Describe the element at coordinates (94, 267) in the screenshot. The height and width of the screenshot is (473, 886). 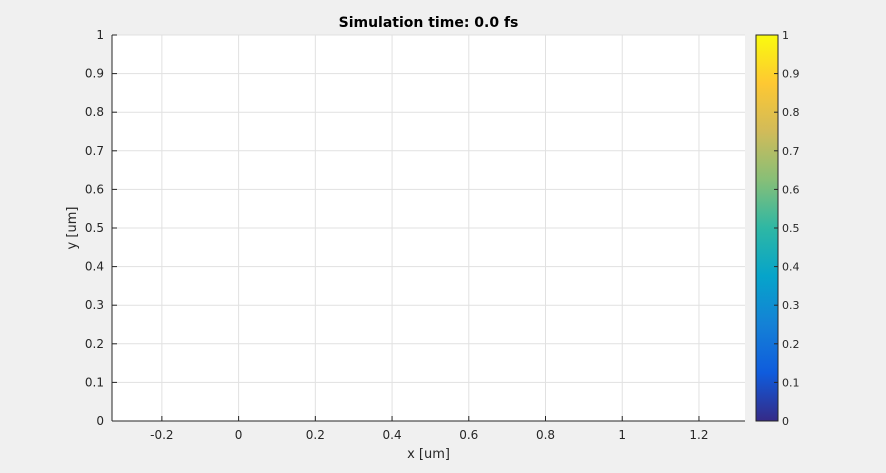
I see `y-tick-label: 0.4` at that location.